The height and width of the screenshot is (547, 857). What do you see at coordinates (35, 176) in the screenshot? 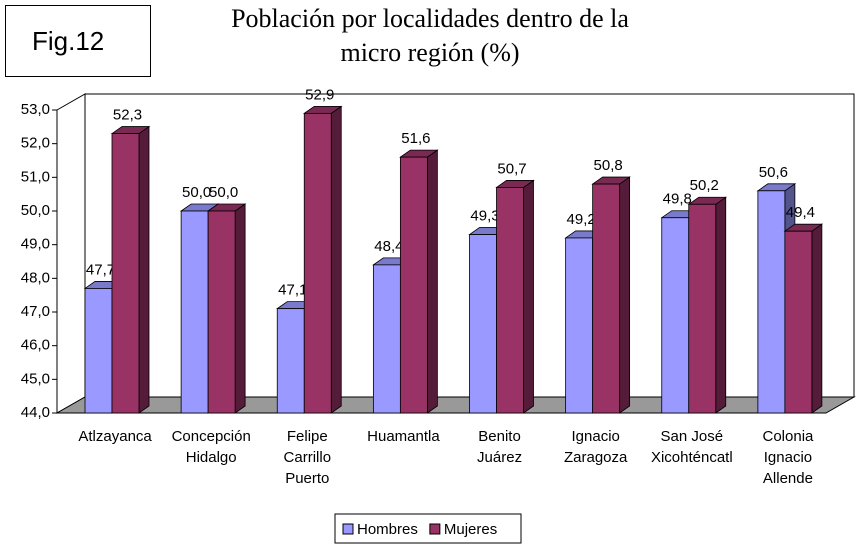
I see `y-tick-label: 51,0` at bounding box center [35, 176].